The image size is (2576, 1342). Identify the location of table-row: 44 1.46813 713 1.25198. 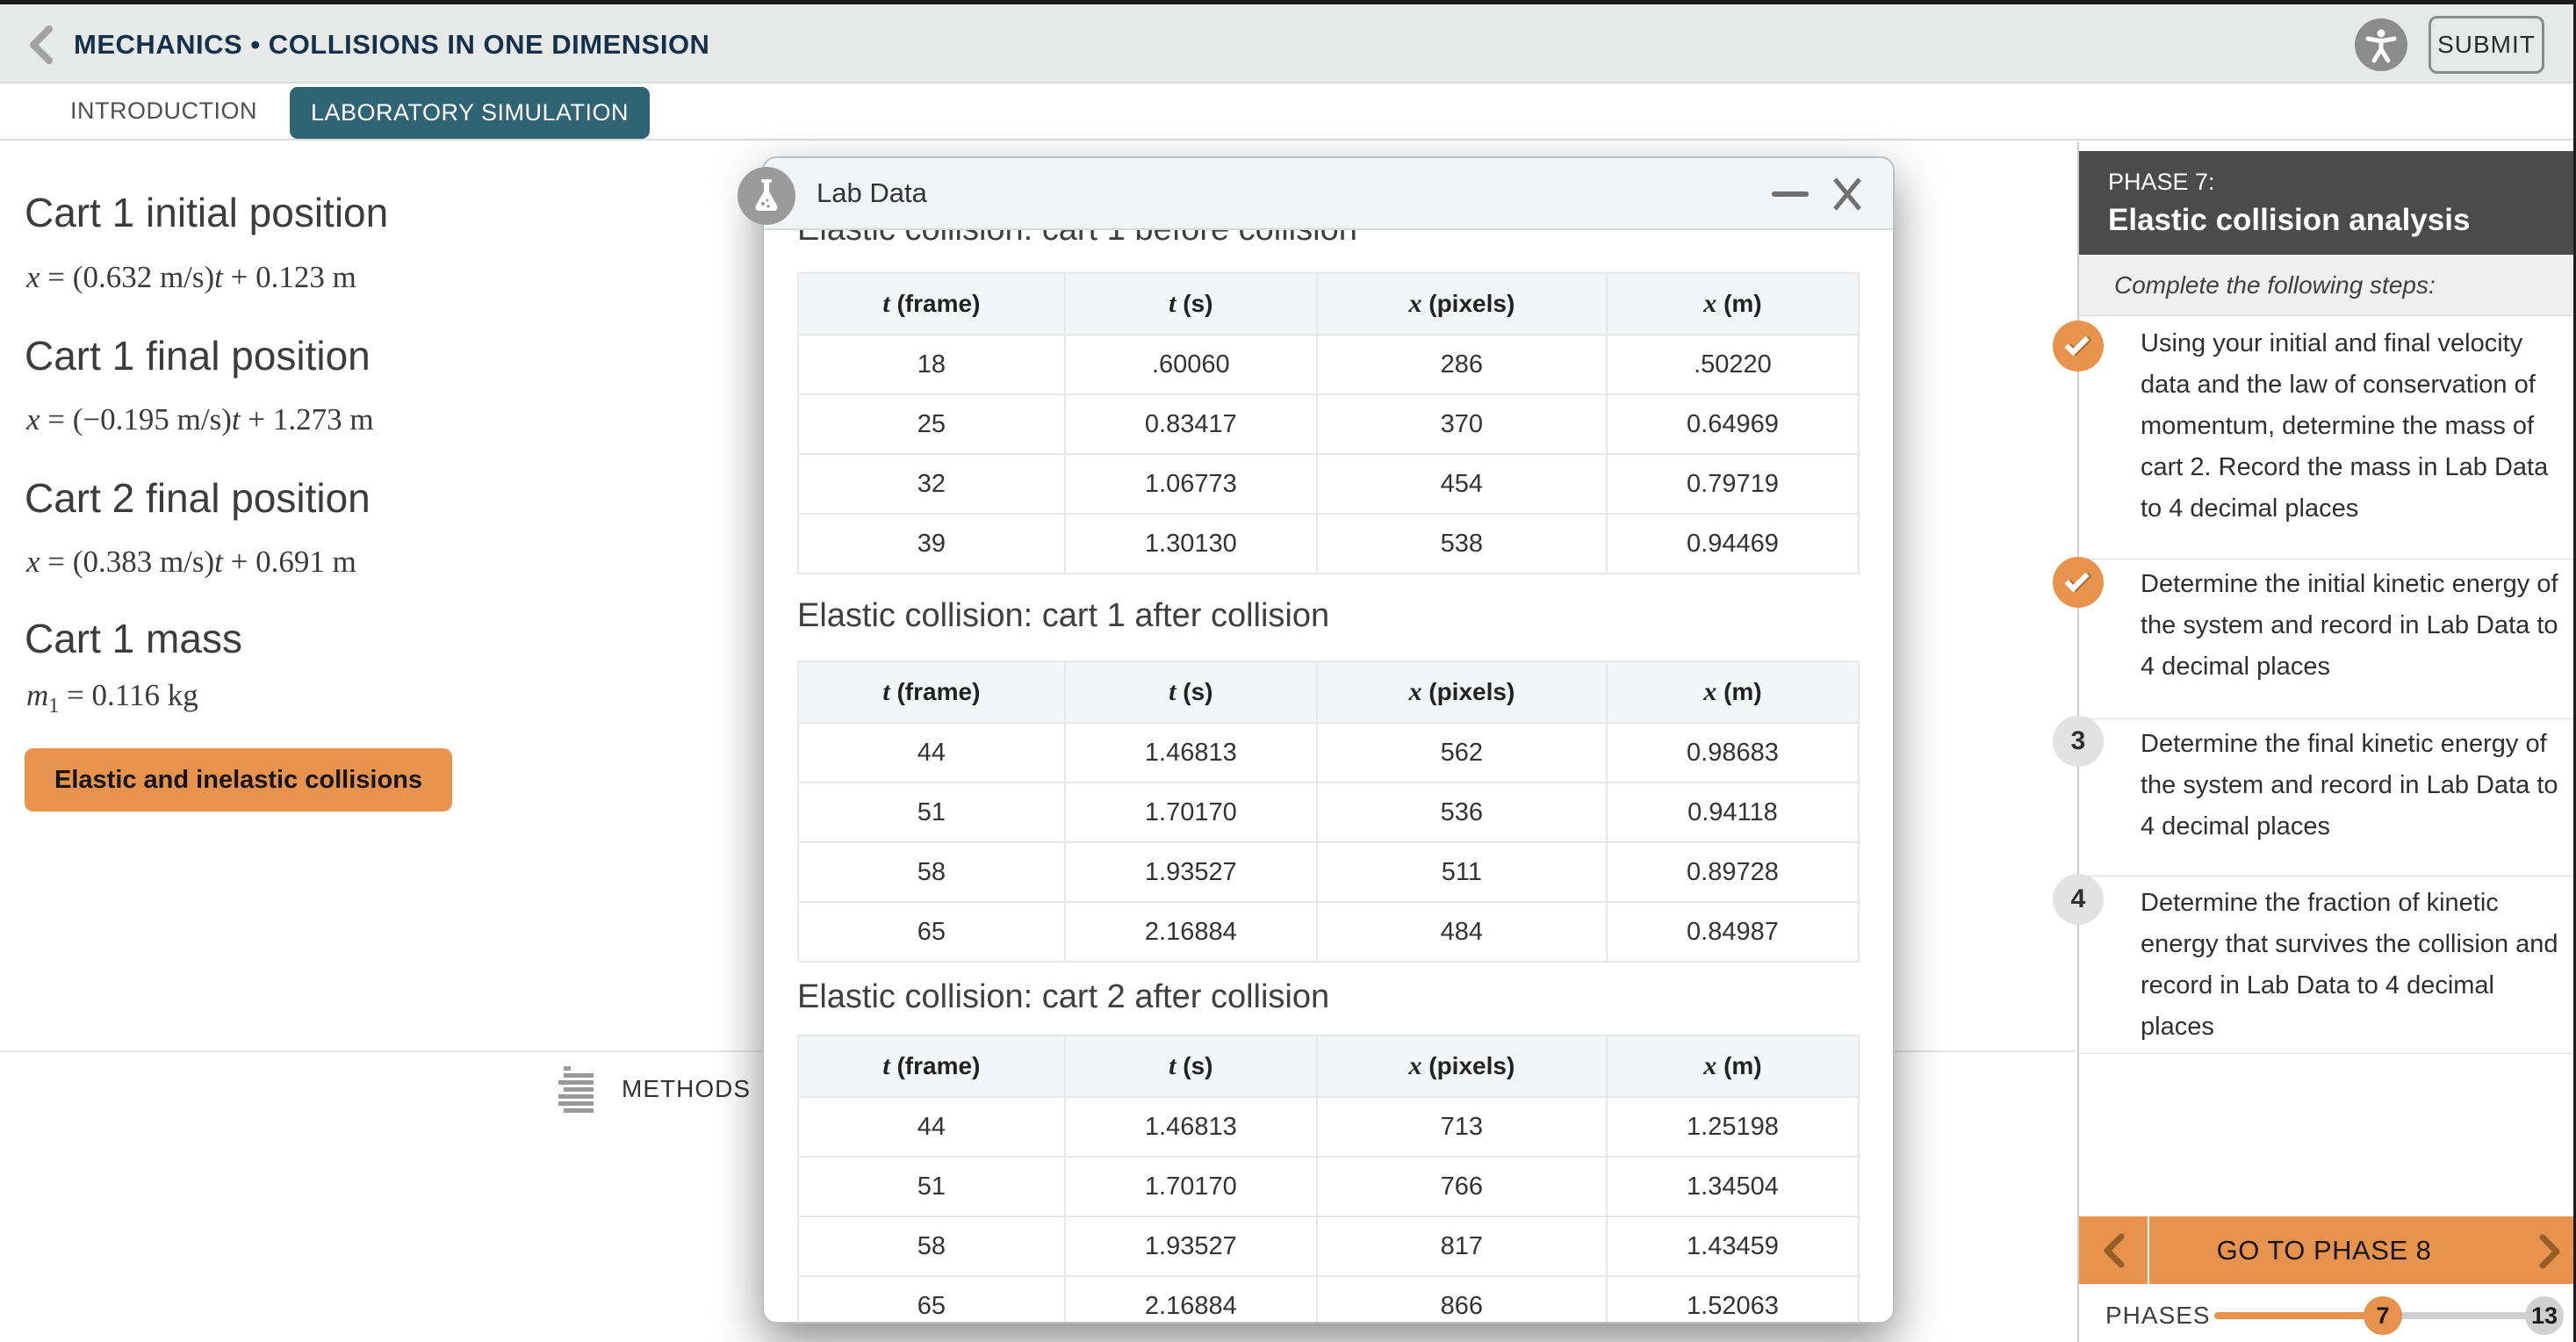
(1328, 1127).